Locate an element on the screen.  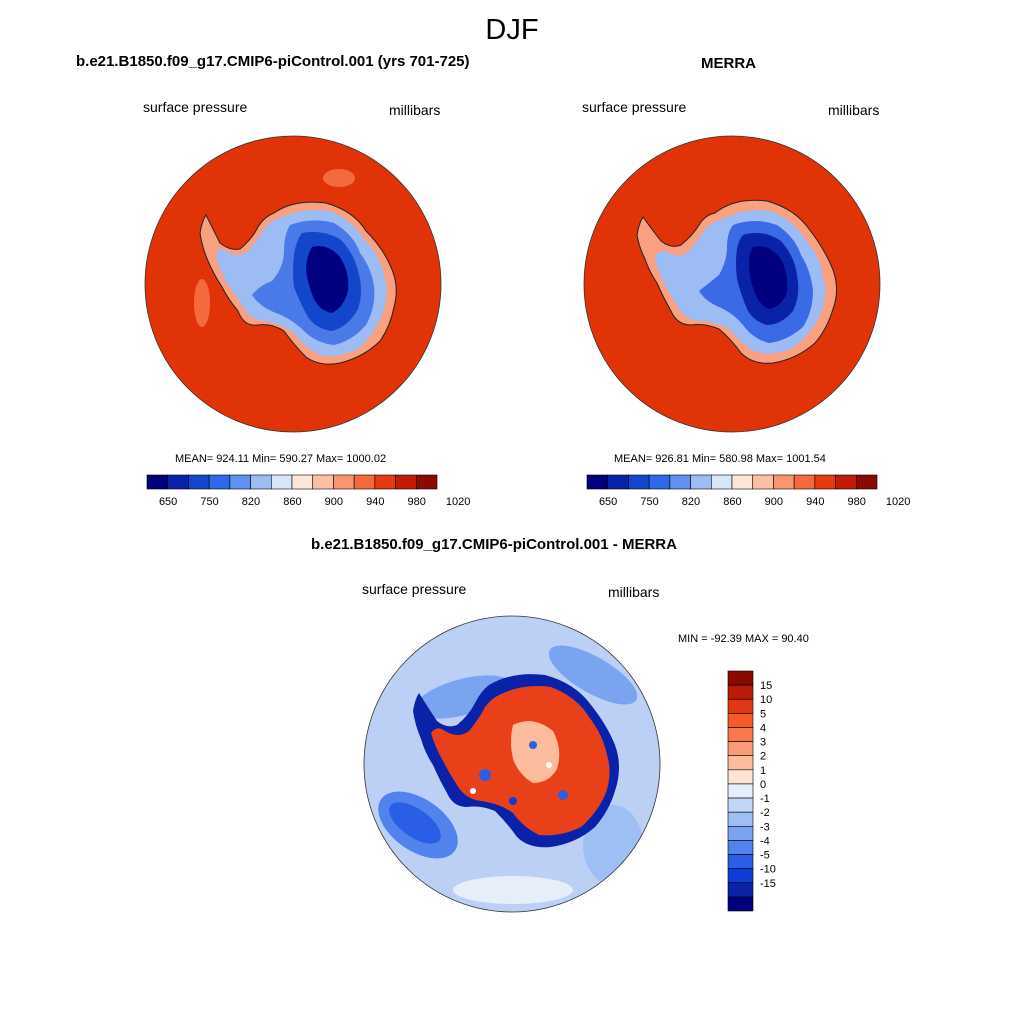
panel2-map is located at coordinates (732, 284).